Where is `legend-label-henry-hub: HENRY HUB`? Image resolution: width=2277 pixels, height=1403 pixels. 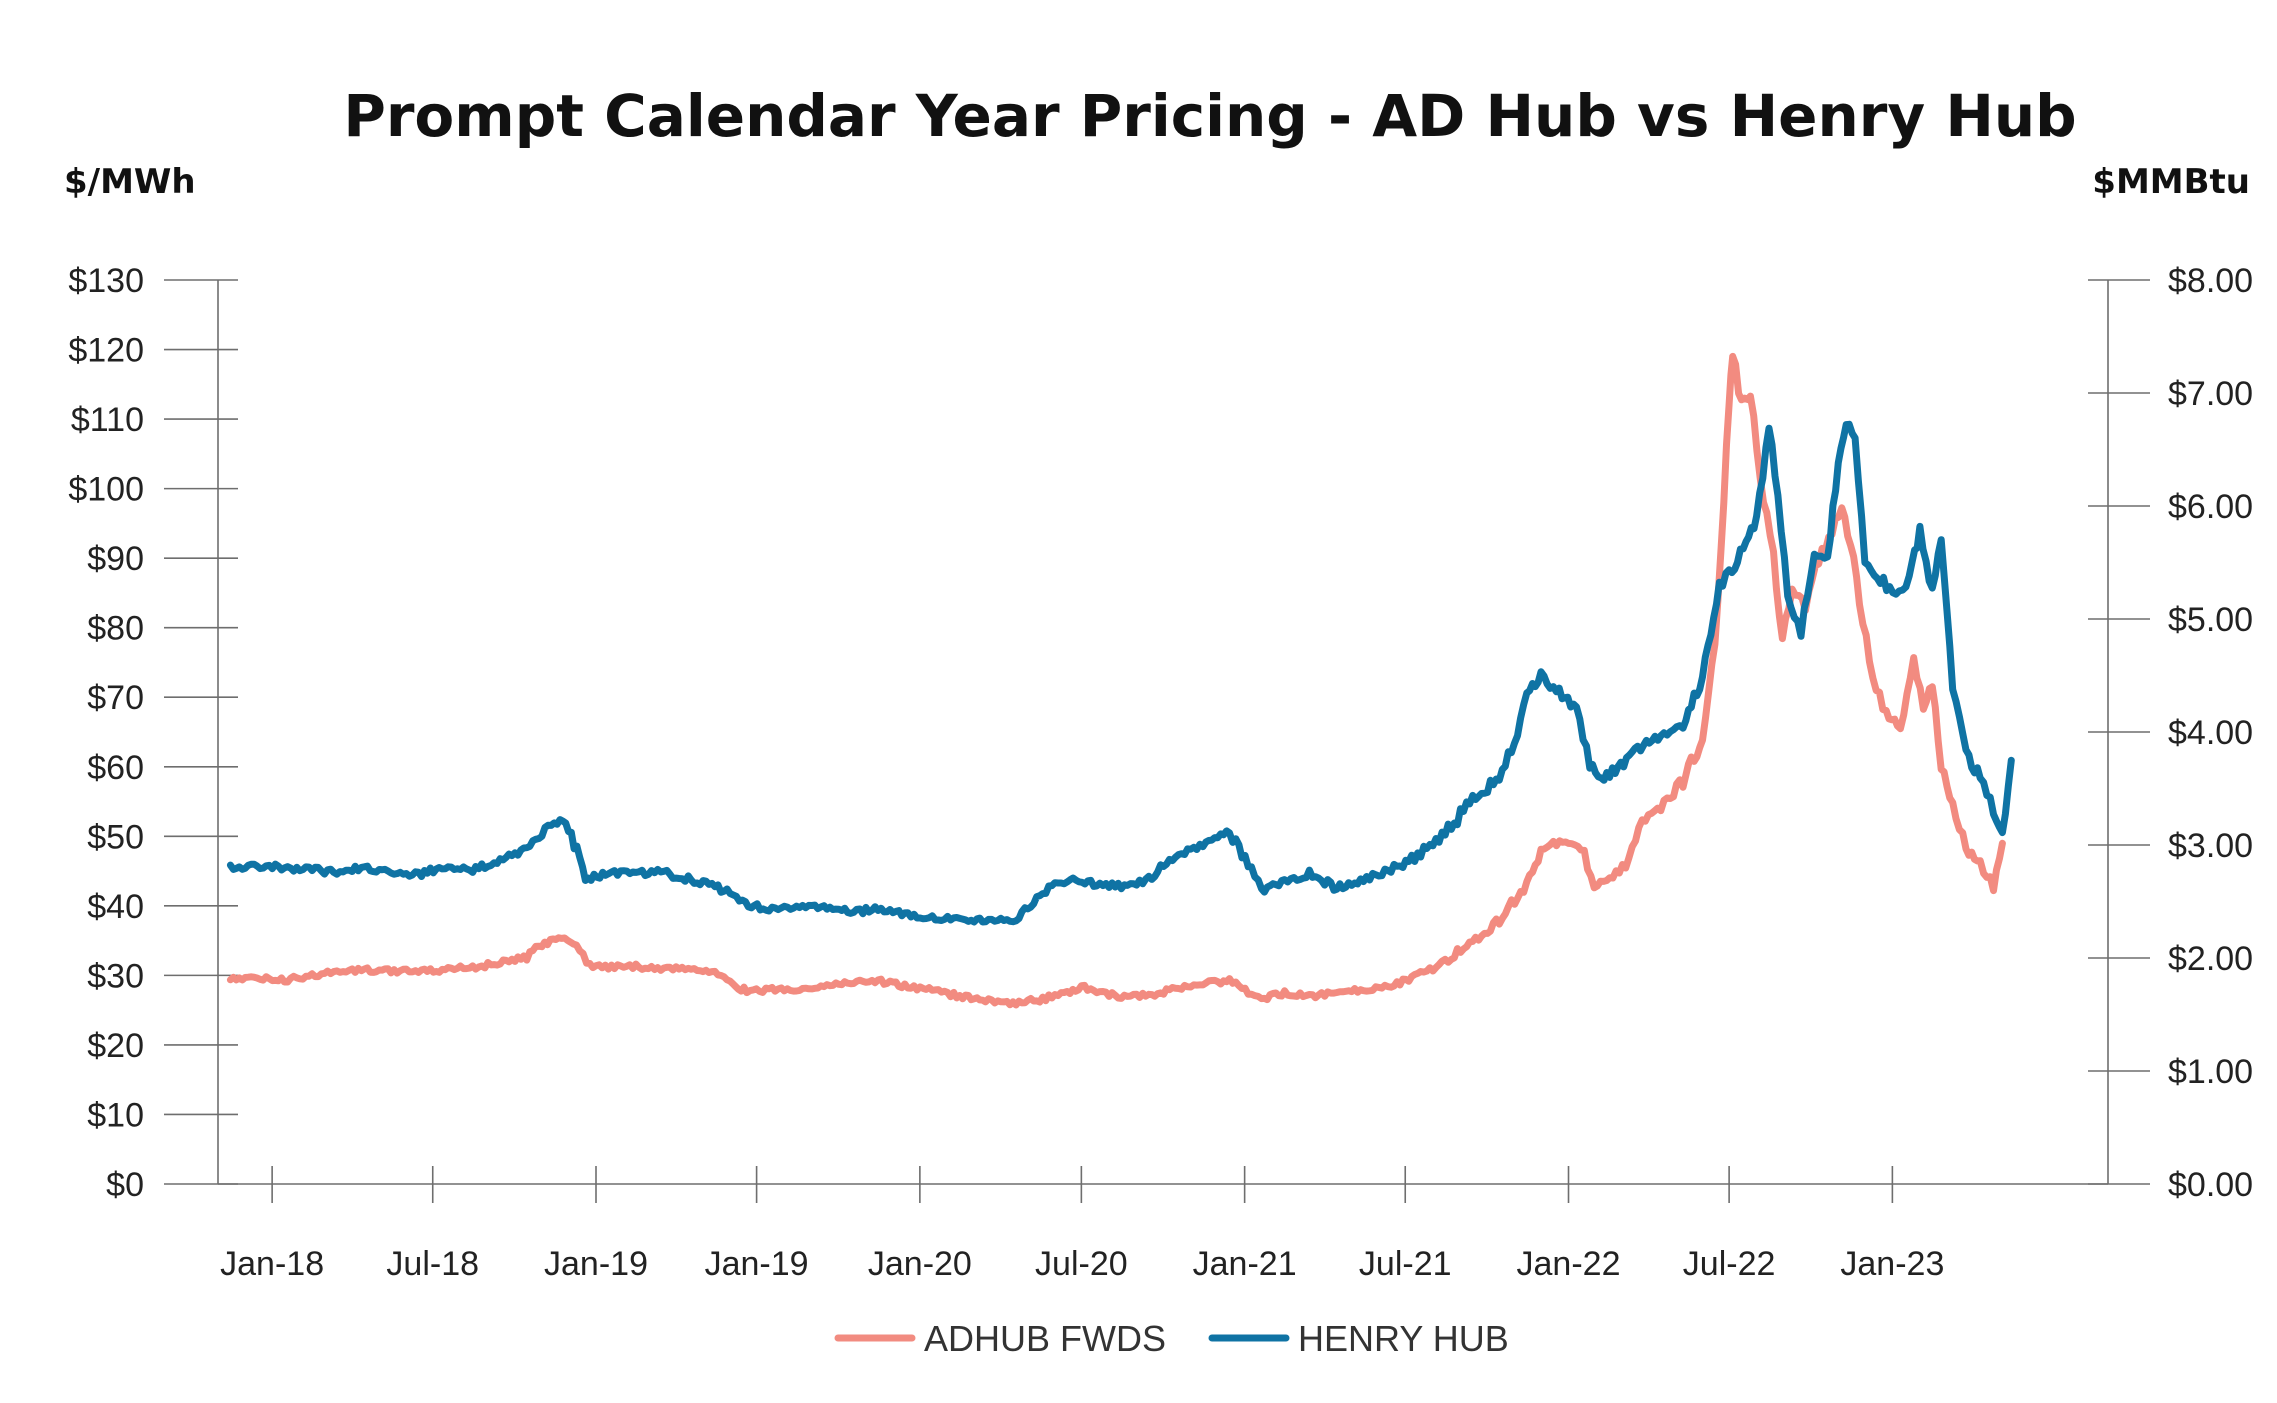
legend-label-henry-hub: HENRY HUB is located at coordinates (1403, 1338).